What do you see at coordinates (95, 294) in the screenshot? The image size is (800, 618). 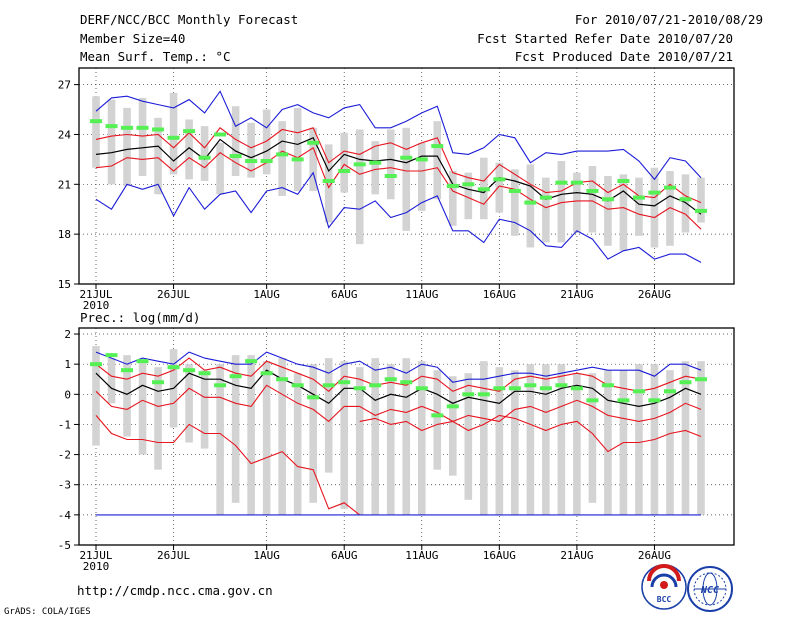 I see `temperature-x-tick-label: 21JUL` at bounding box center [95, 294].